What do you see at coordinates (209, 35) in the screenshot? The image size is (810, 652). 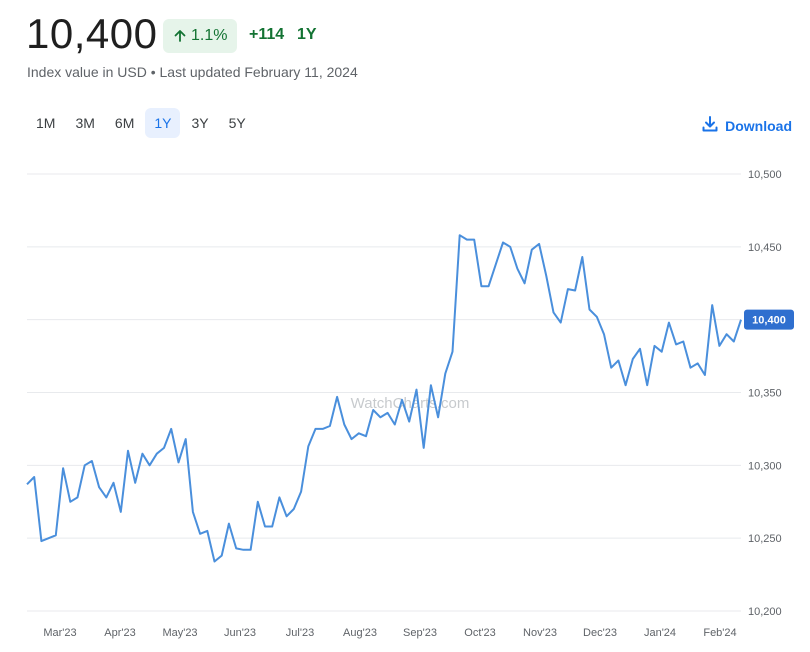 I see `percent-change-text: 1.1%` at bounding box center [209, 35].